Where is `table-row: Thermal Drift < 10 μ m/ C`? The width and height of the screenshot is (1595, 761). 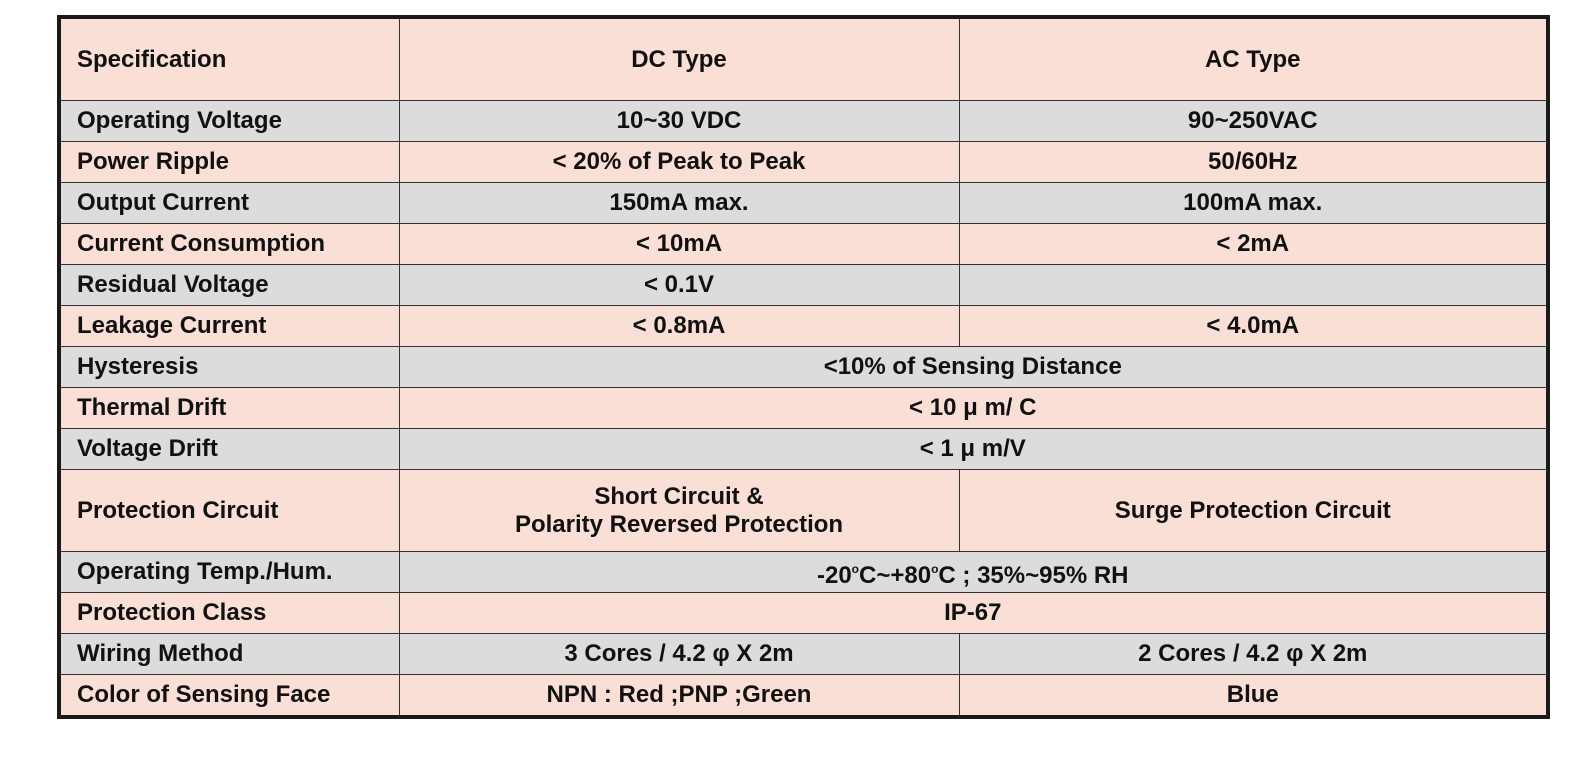
table-row: Thermal Drift < 10 μ m/ C is located at coordinates (803, 408).